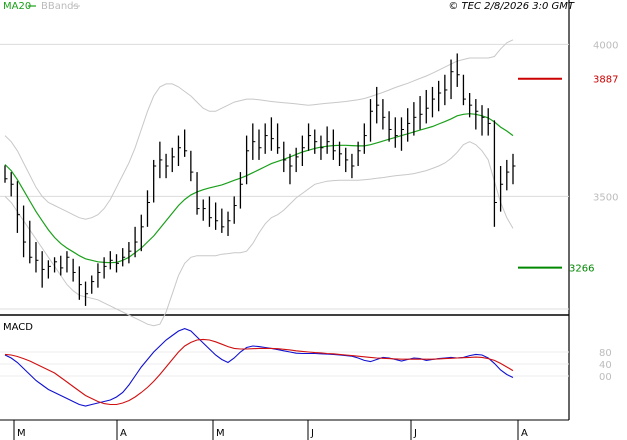  I want to click on macd-signal-line, so click(259, 372).